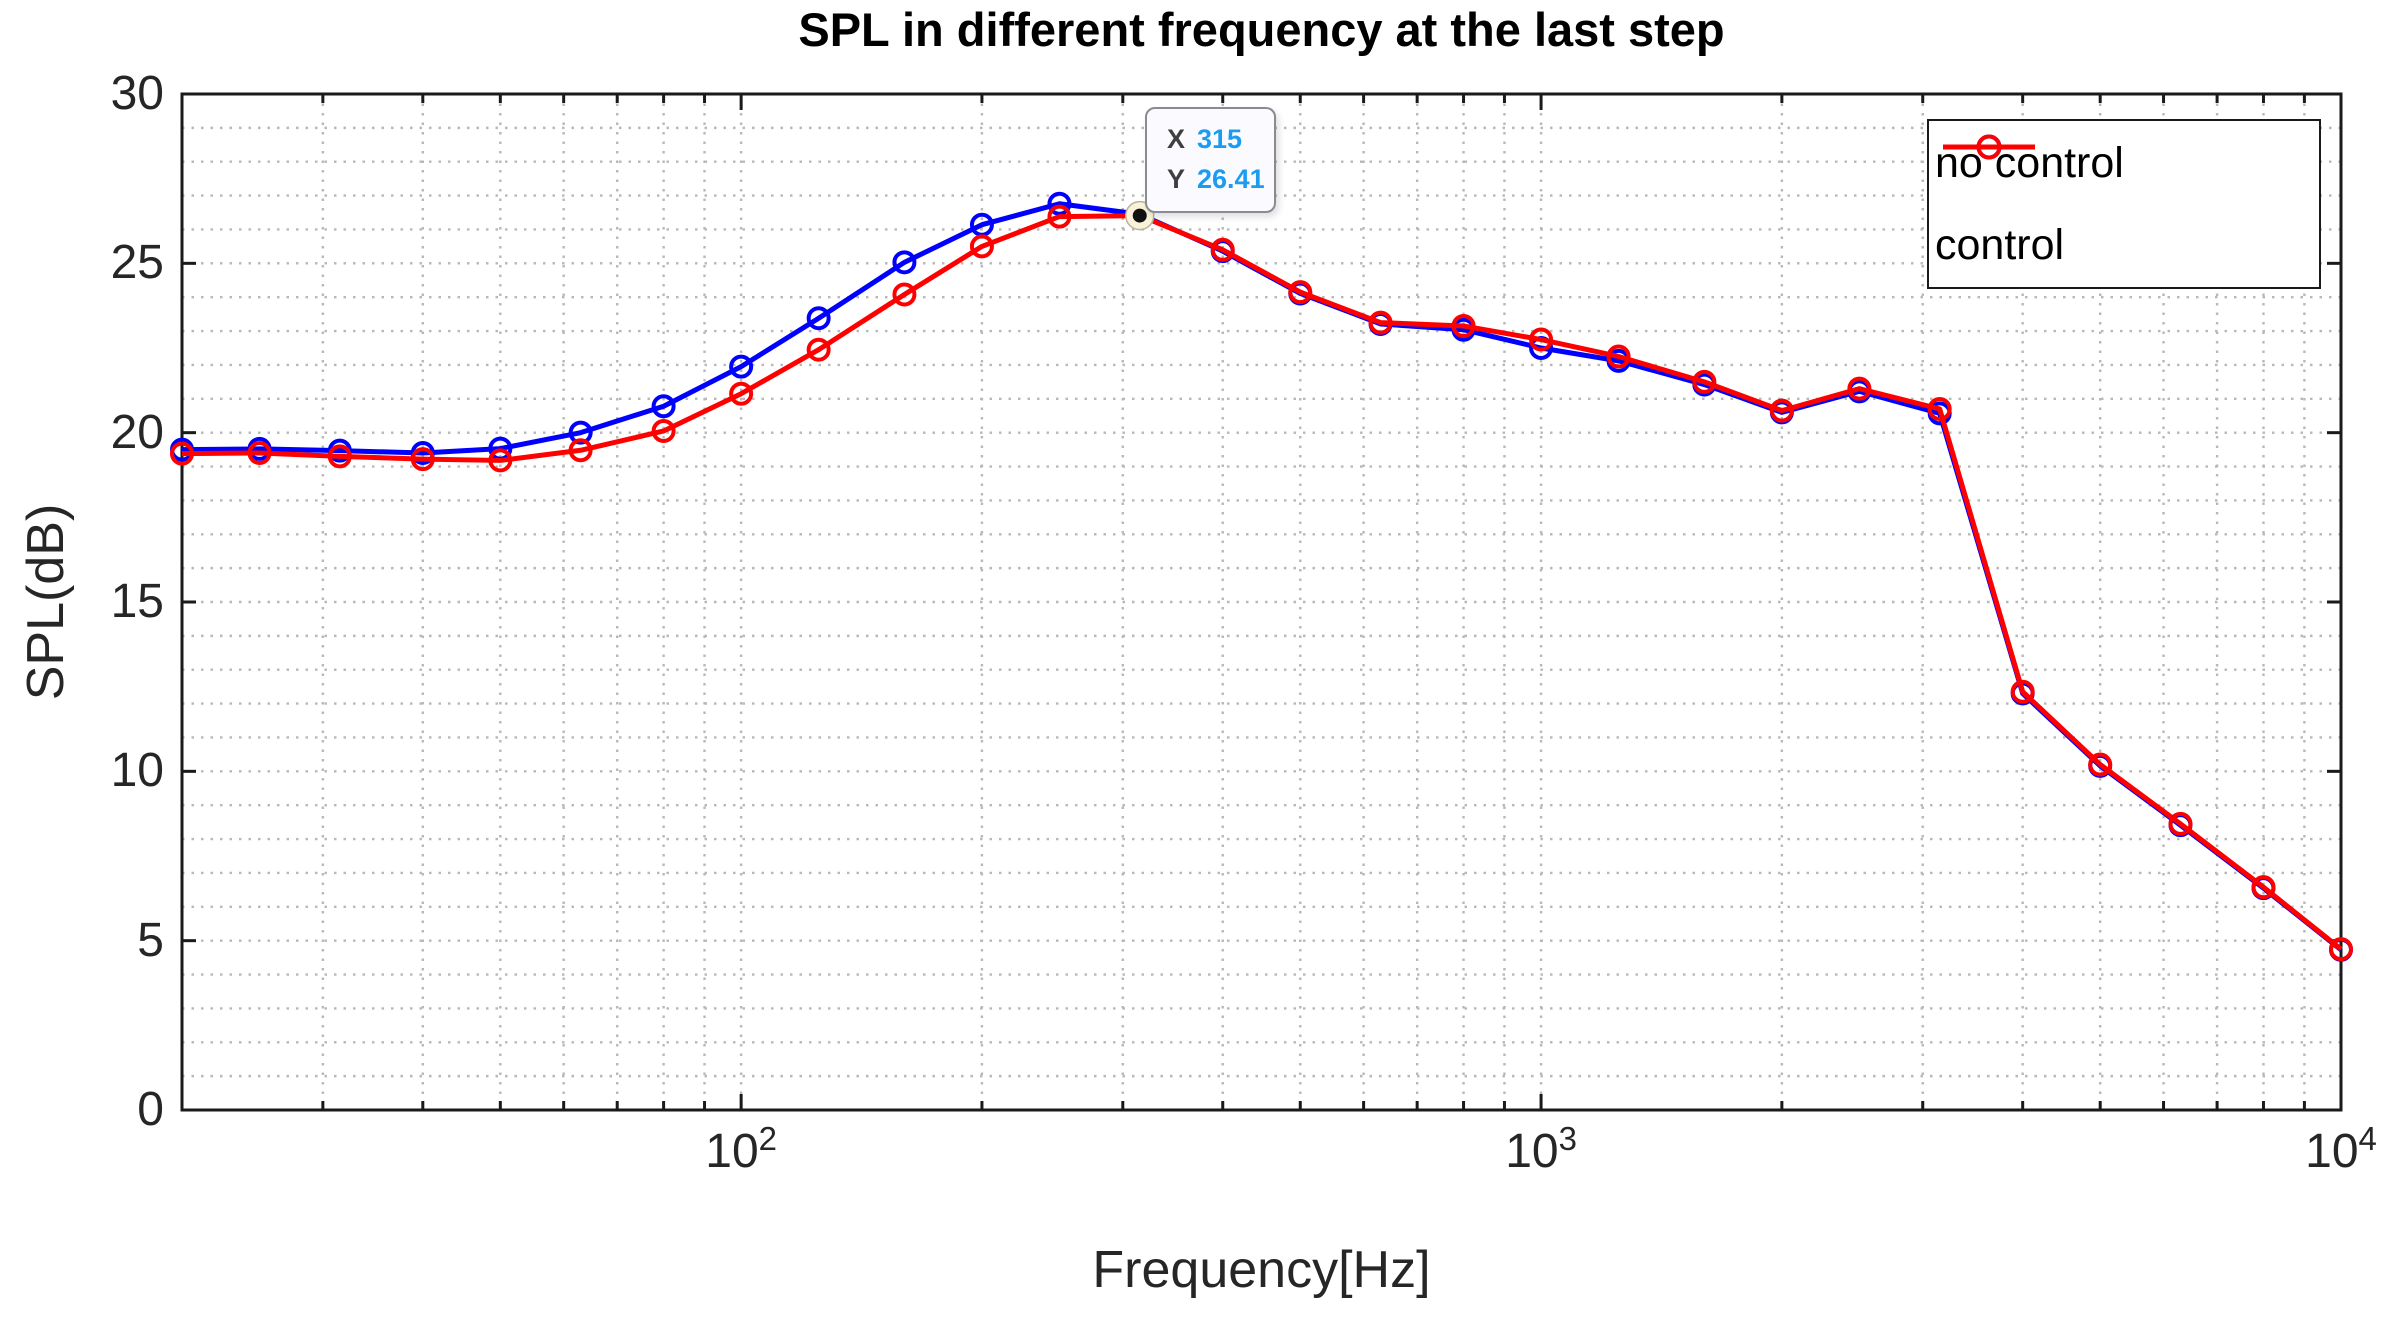  What do you see at coordinates (1541, 1149) in the screenshot?
I see `x-tick-label: 10³` at bounding box center [1541, 1149].